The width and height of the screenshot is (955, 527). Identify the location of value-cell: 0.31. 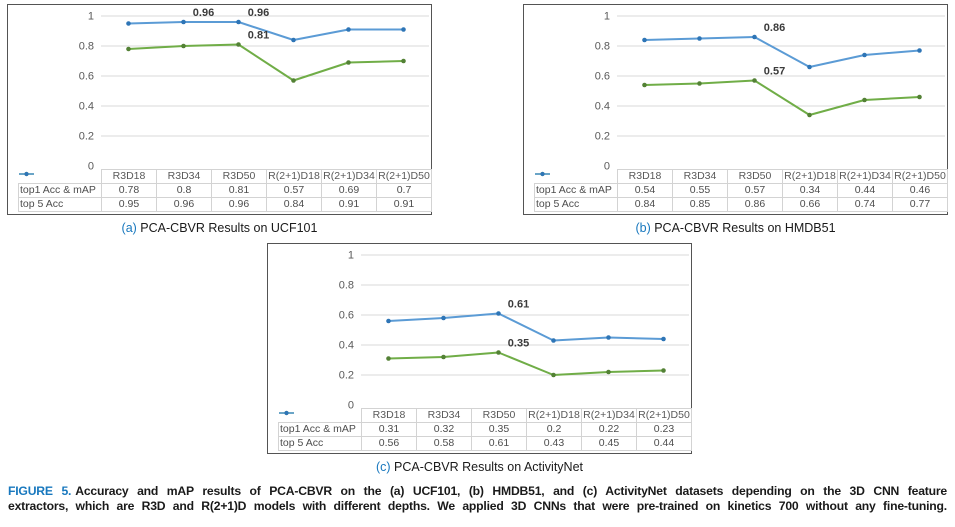
(389, 429).